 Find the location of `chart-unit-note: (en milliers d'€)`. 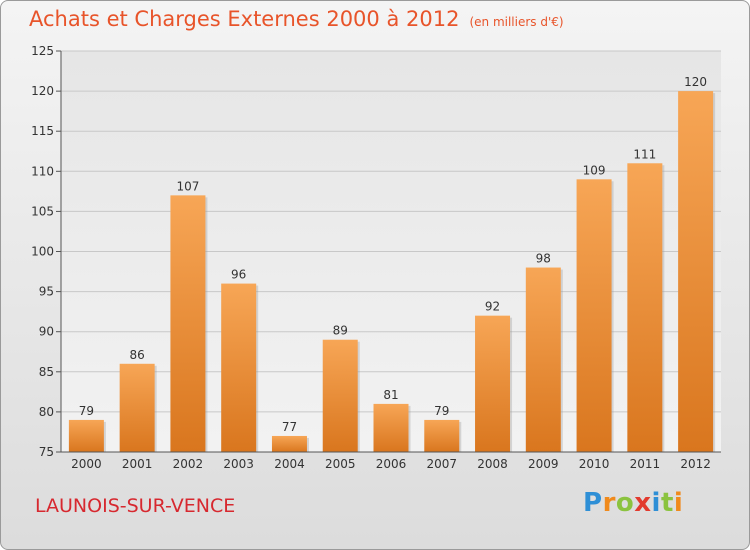

chart-unit-note: (en milliers d'€) is located at coordinates (516, 22).